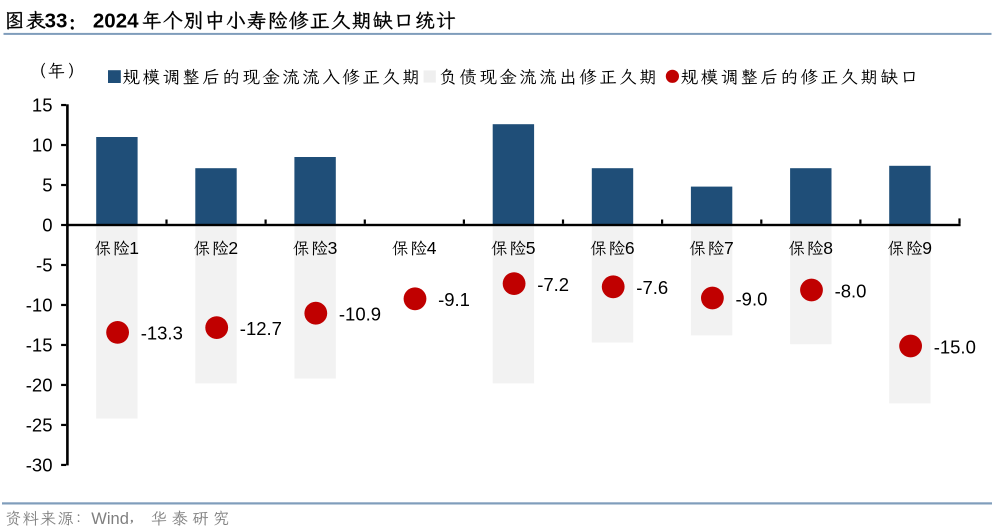 The width and height of the screenshot is (998, 529). What do you see at coordinates (851, 290) in the screenshot?
I see `svg-text: -8.0` at bounding box center [851, 290].